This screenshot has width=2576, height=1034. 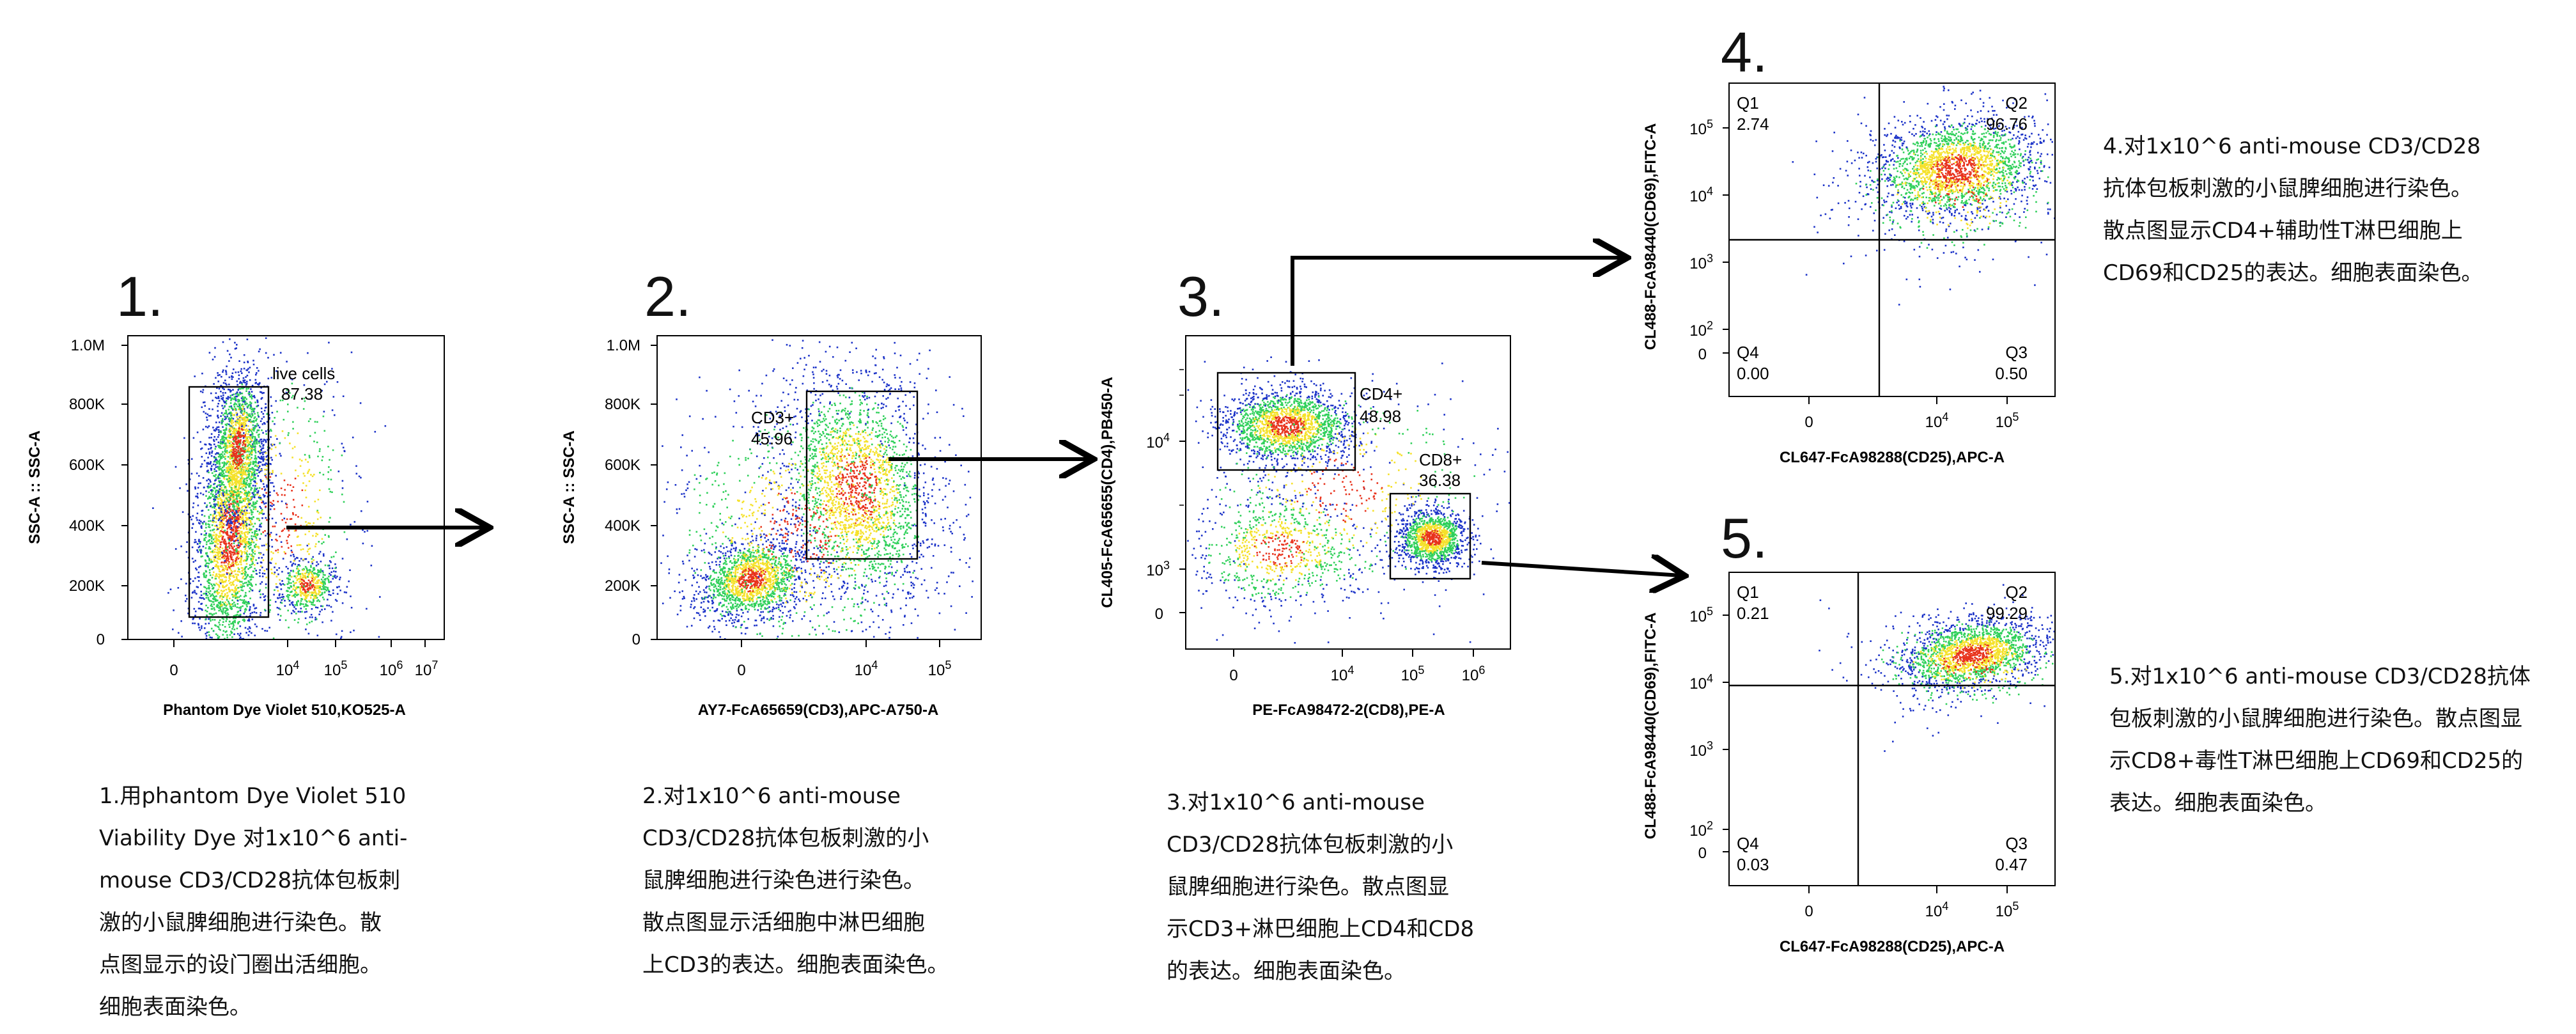 I want to click on plot-5-q3-percent: 0.47, so click(x=2012, y=864).